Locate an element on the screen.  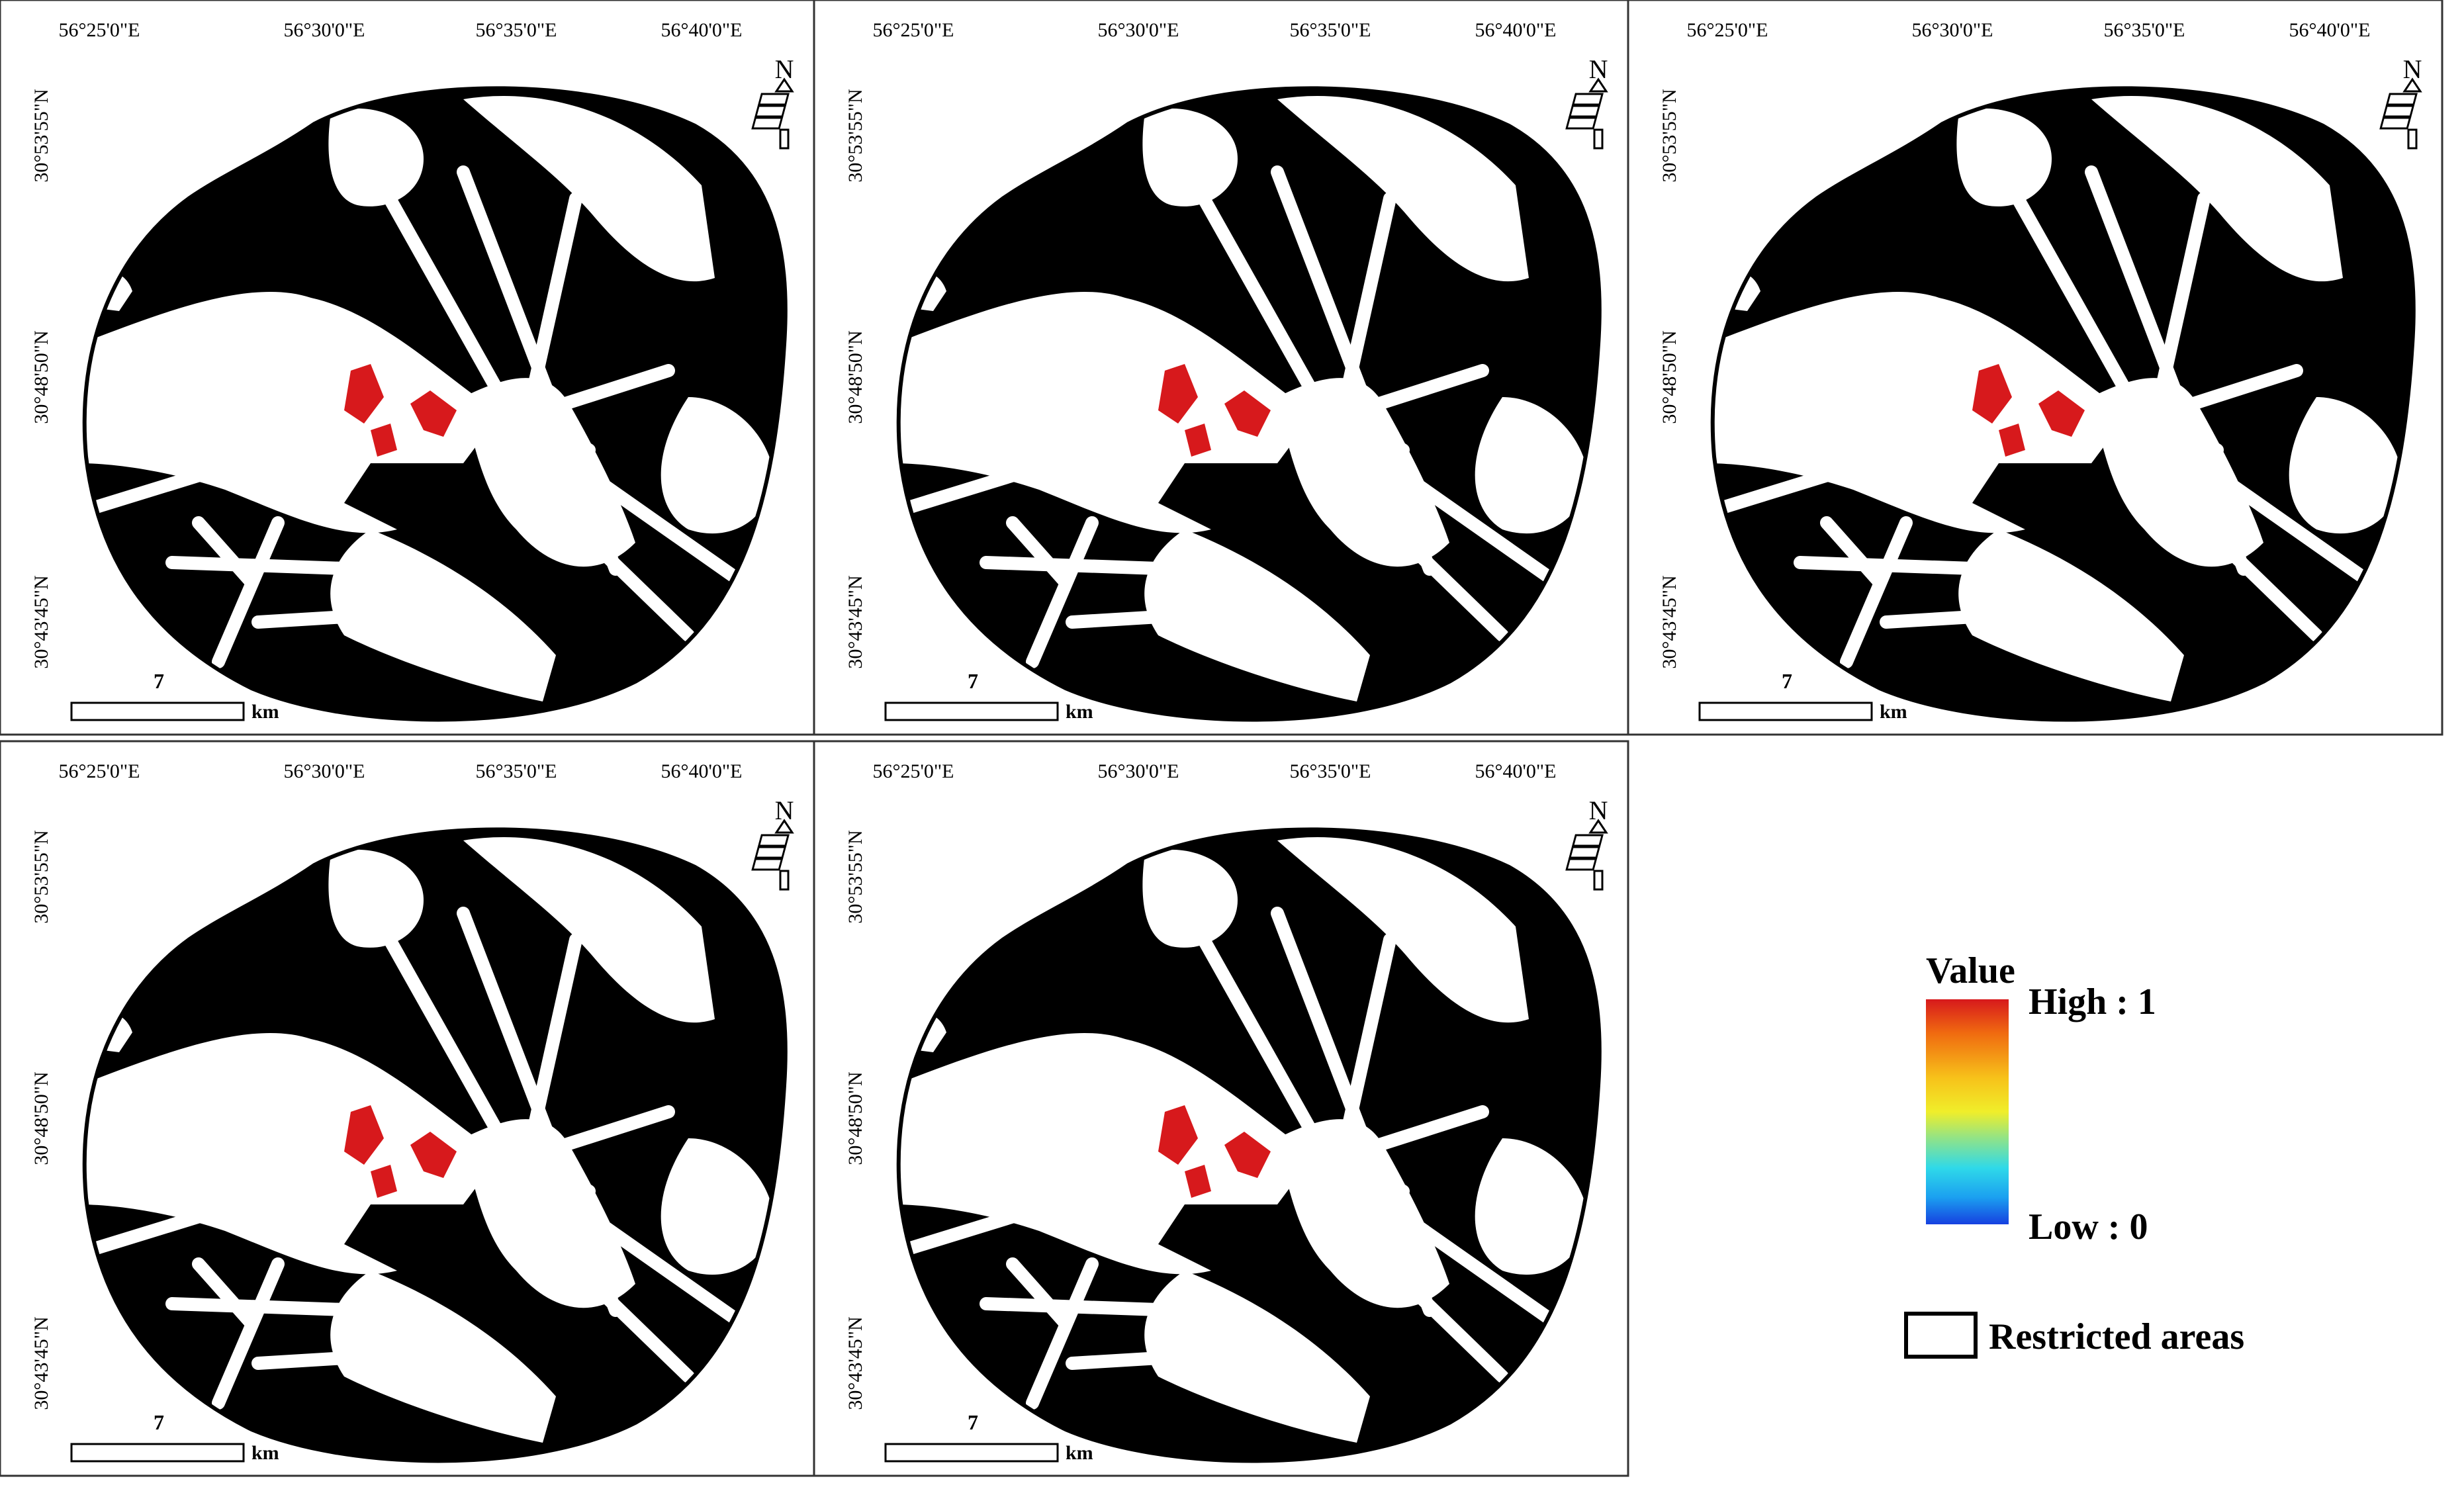
restricted-areas-label: Restricted areas is located at coordinates (2116, 1336).